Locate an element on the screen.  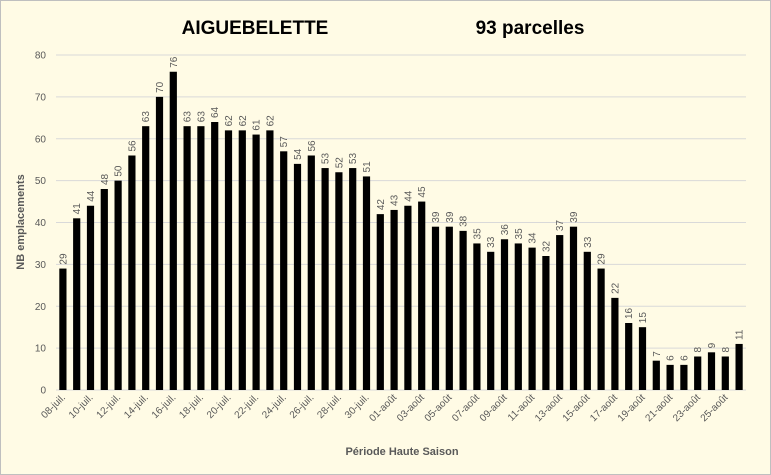
data-label: 61 is located at coordinates (257, 125).